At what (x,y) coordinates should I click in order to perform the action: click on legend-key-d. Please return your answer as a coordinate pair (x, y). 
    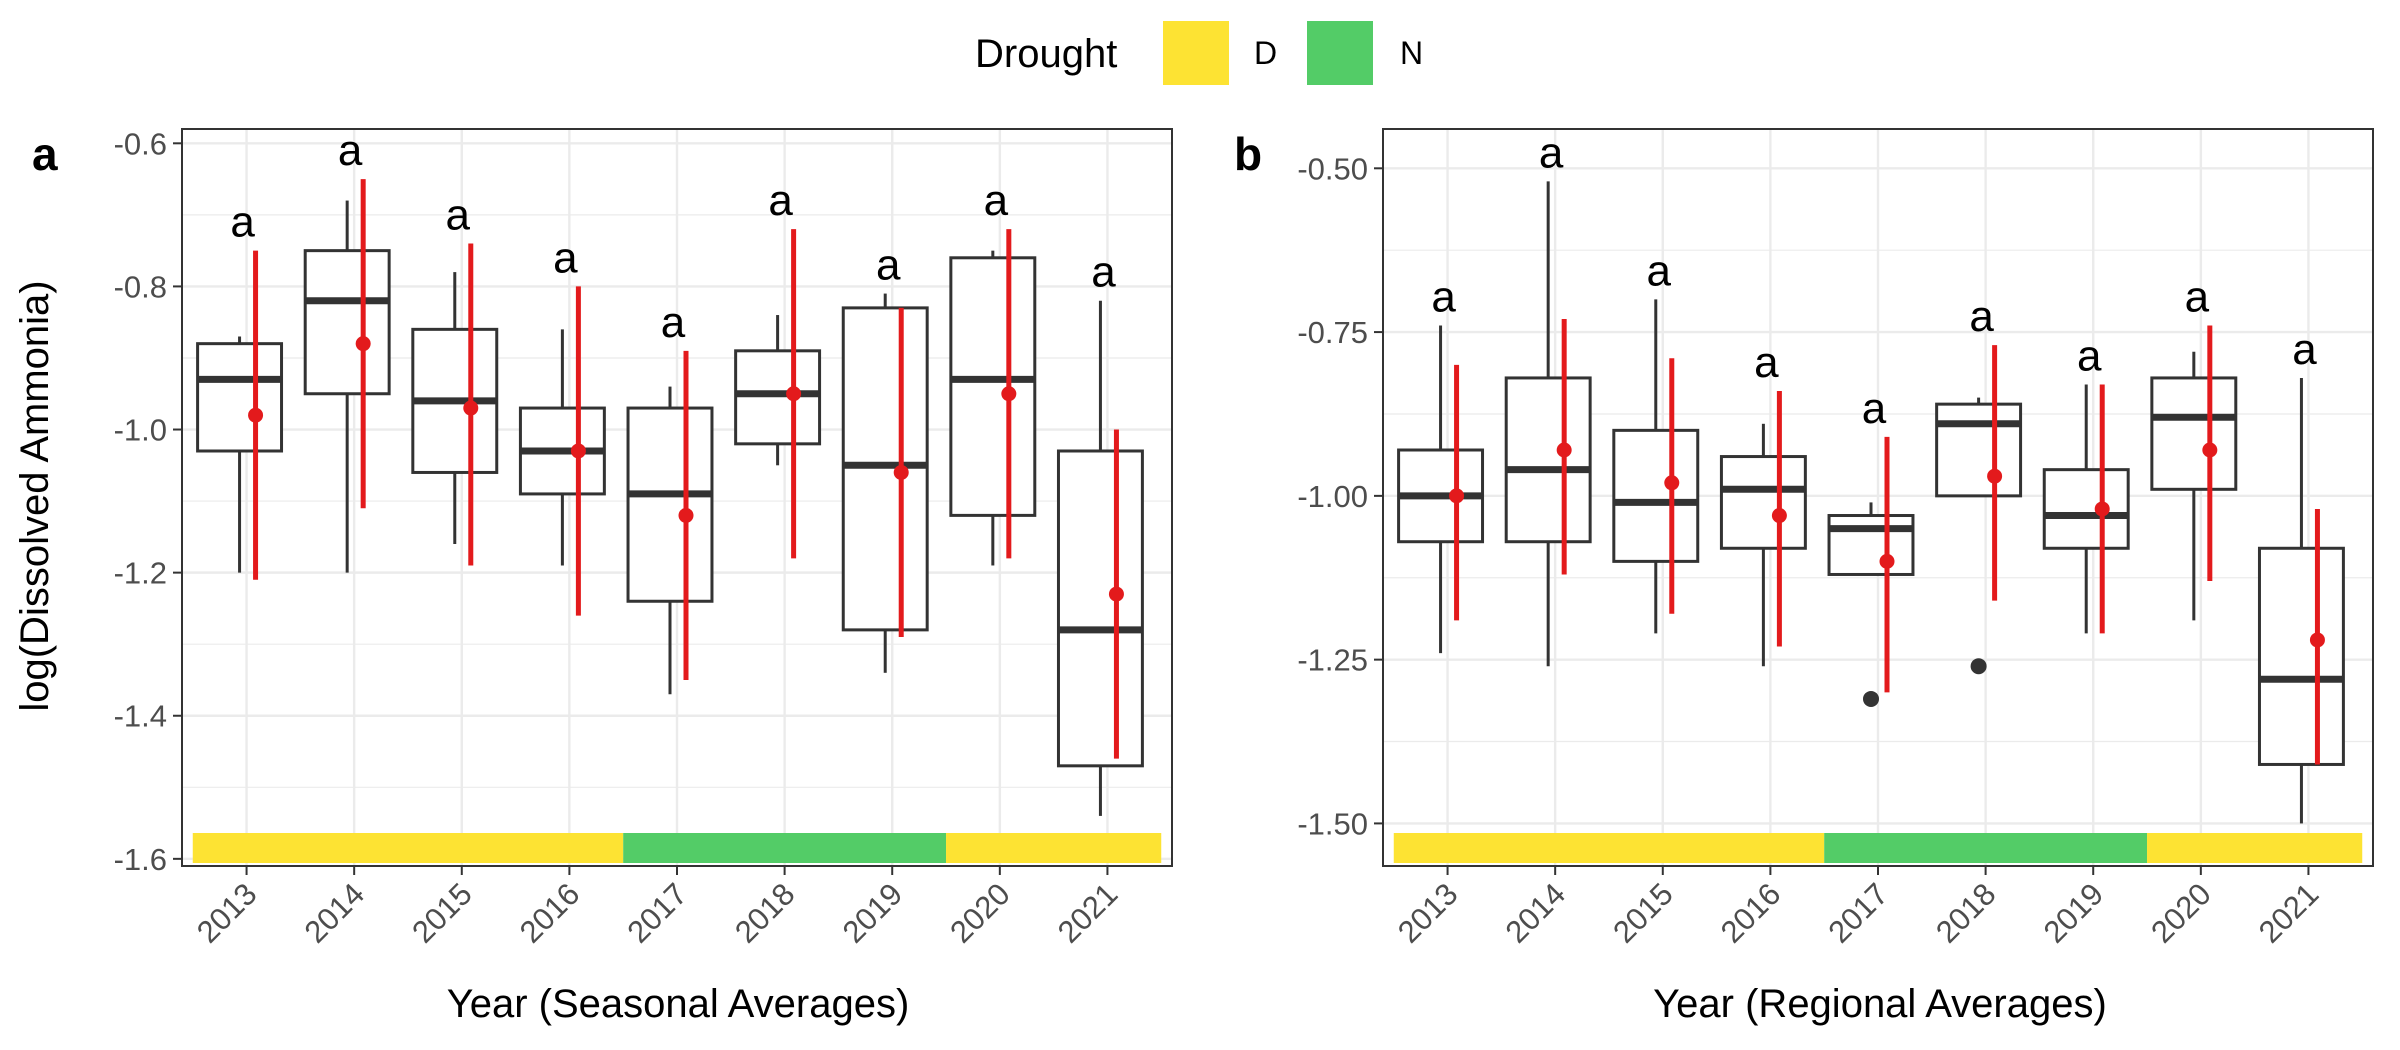
    Looking at the image, I should click on (1196, 53).